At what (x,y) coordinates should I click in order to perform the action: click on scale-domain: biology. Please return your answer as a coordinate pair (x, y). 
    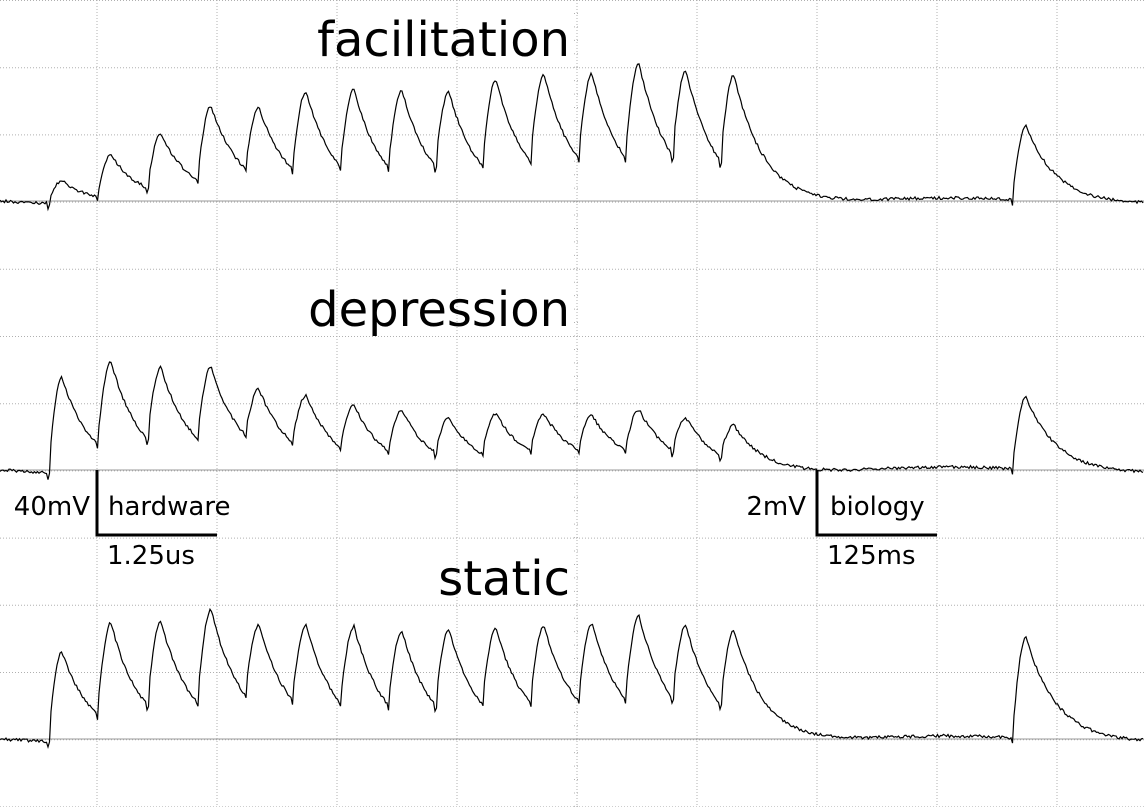
    Looking at the image, I should click on (877, 507).